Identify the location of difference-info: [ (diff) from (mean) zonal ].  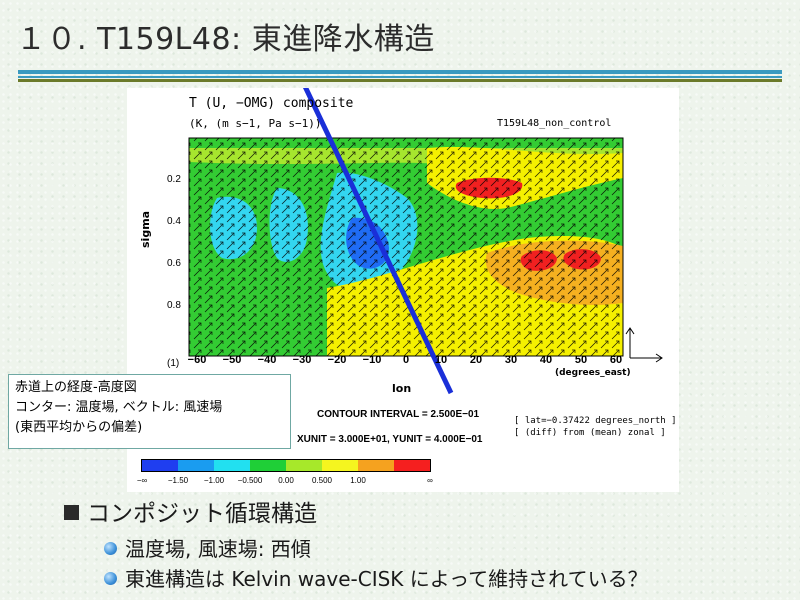
(590, 433).